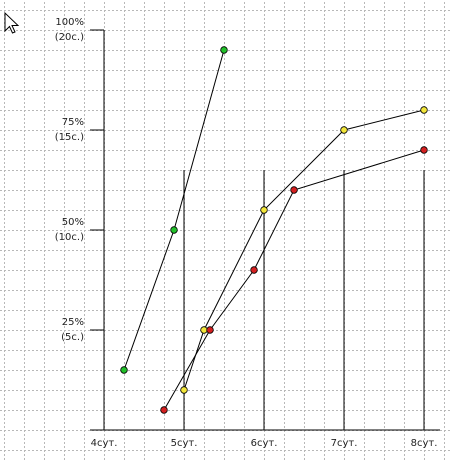 This screenshot has width=451, height=462. I want to click on y-tick-label: (15с.), so click(69, 137).